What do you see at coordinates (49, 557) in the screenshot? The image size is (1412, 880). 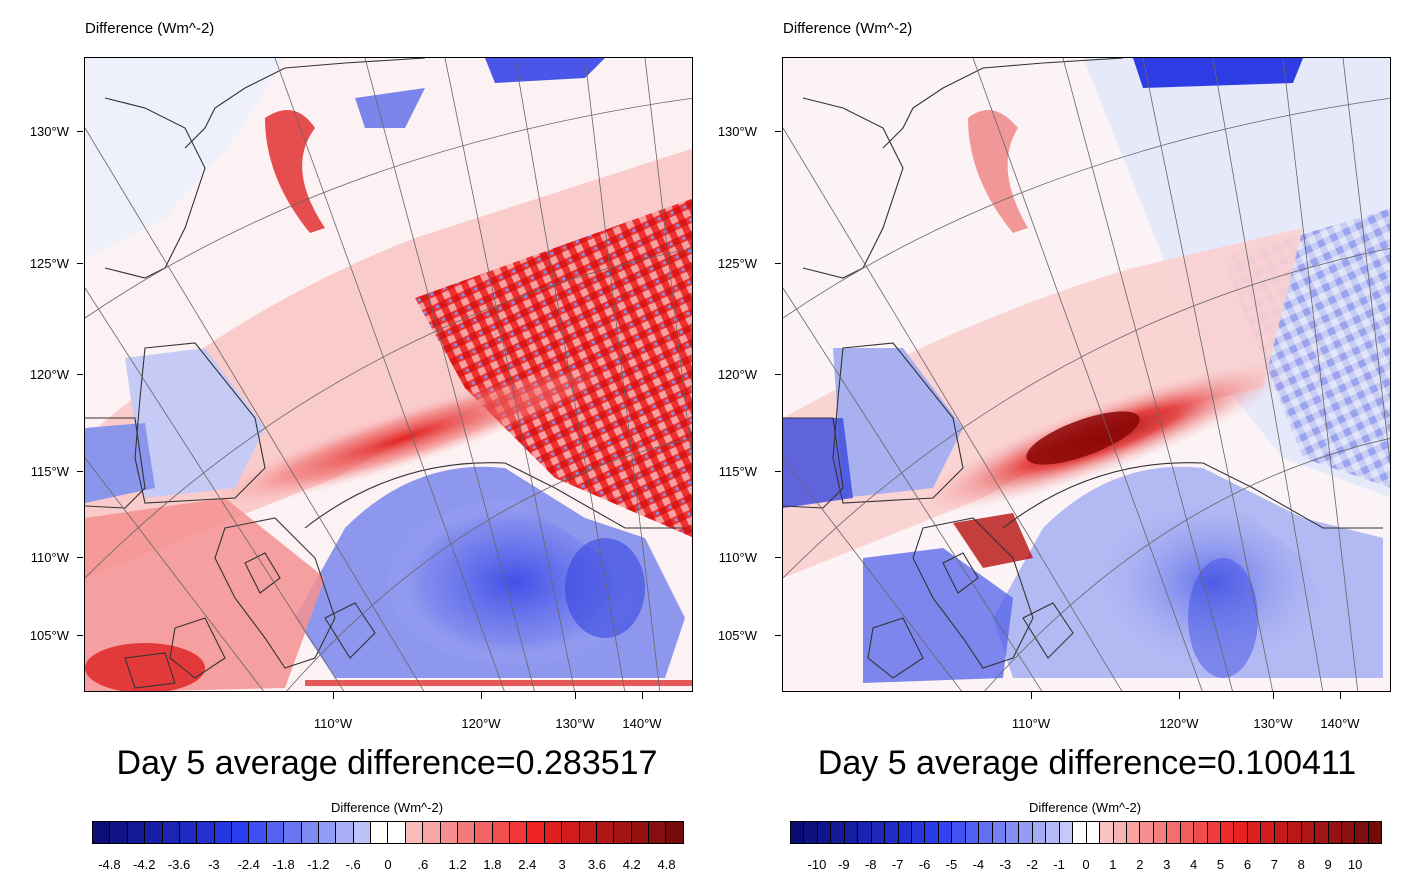 I see `lat-label: 110°W` at bounding box center [49, 557].